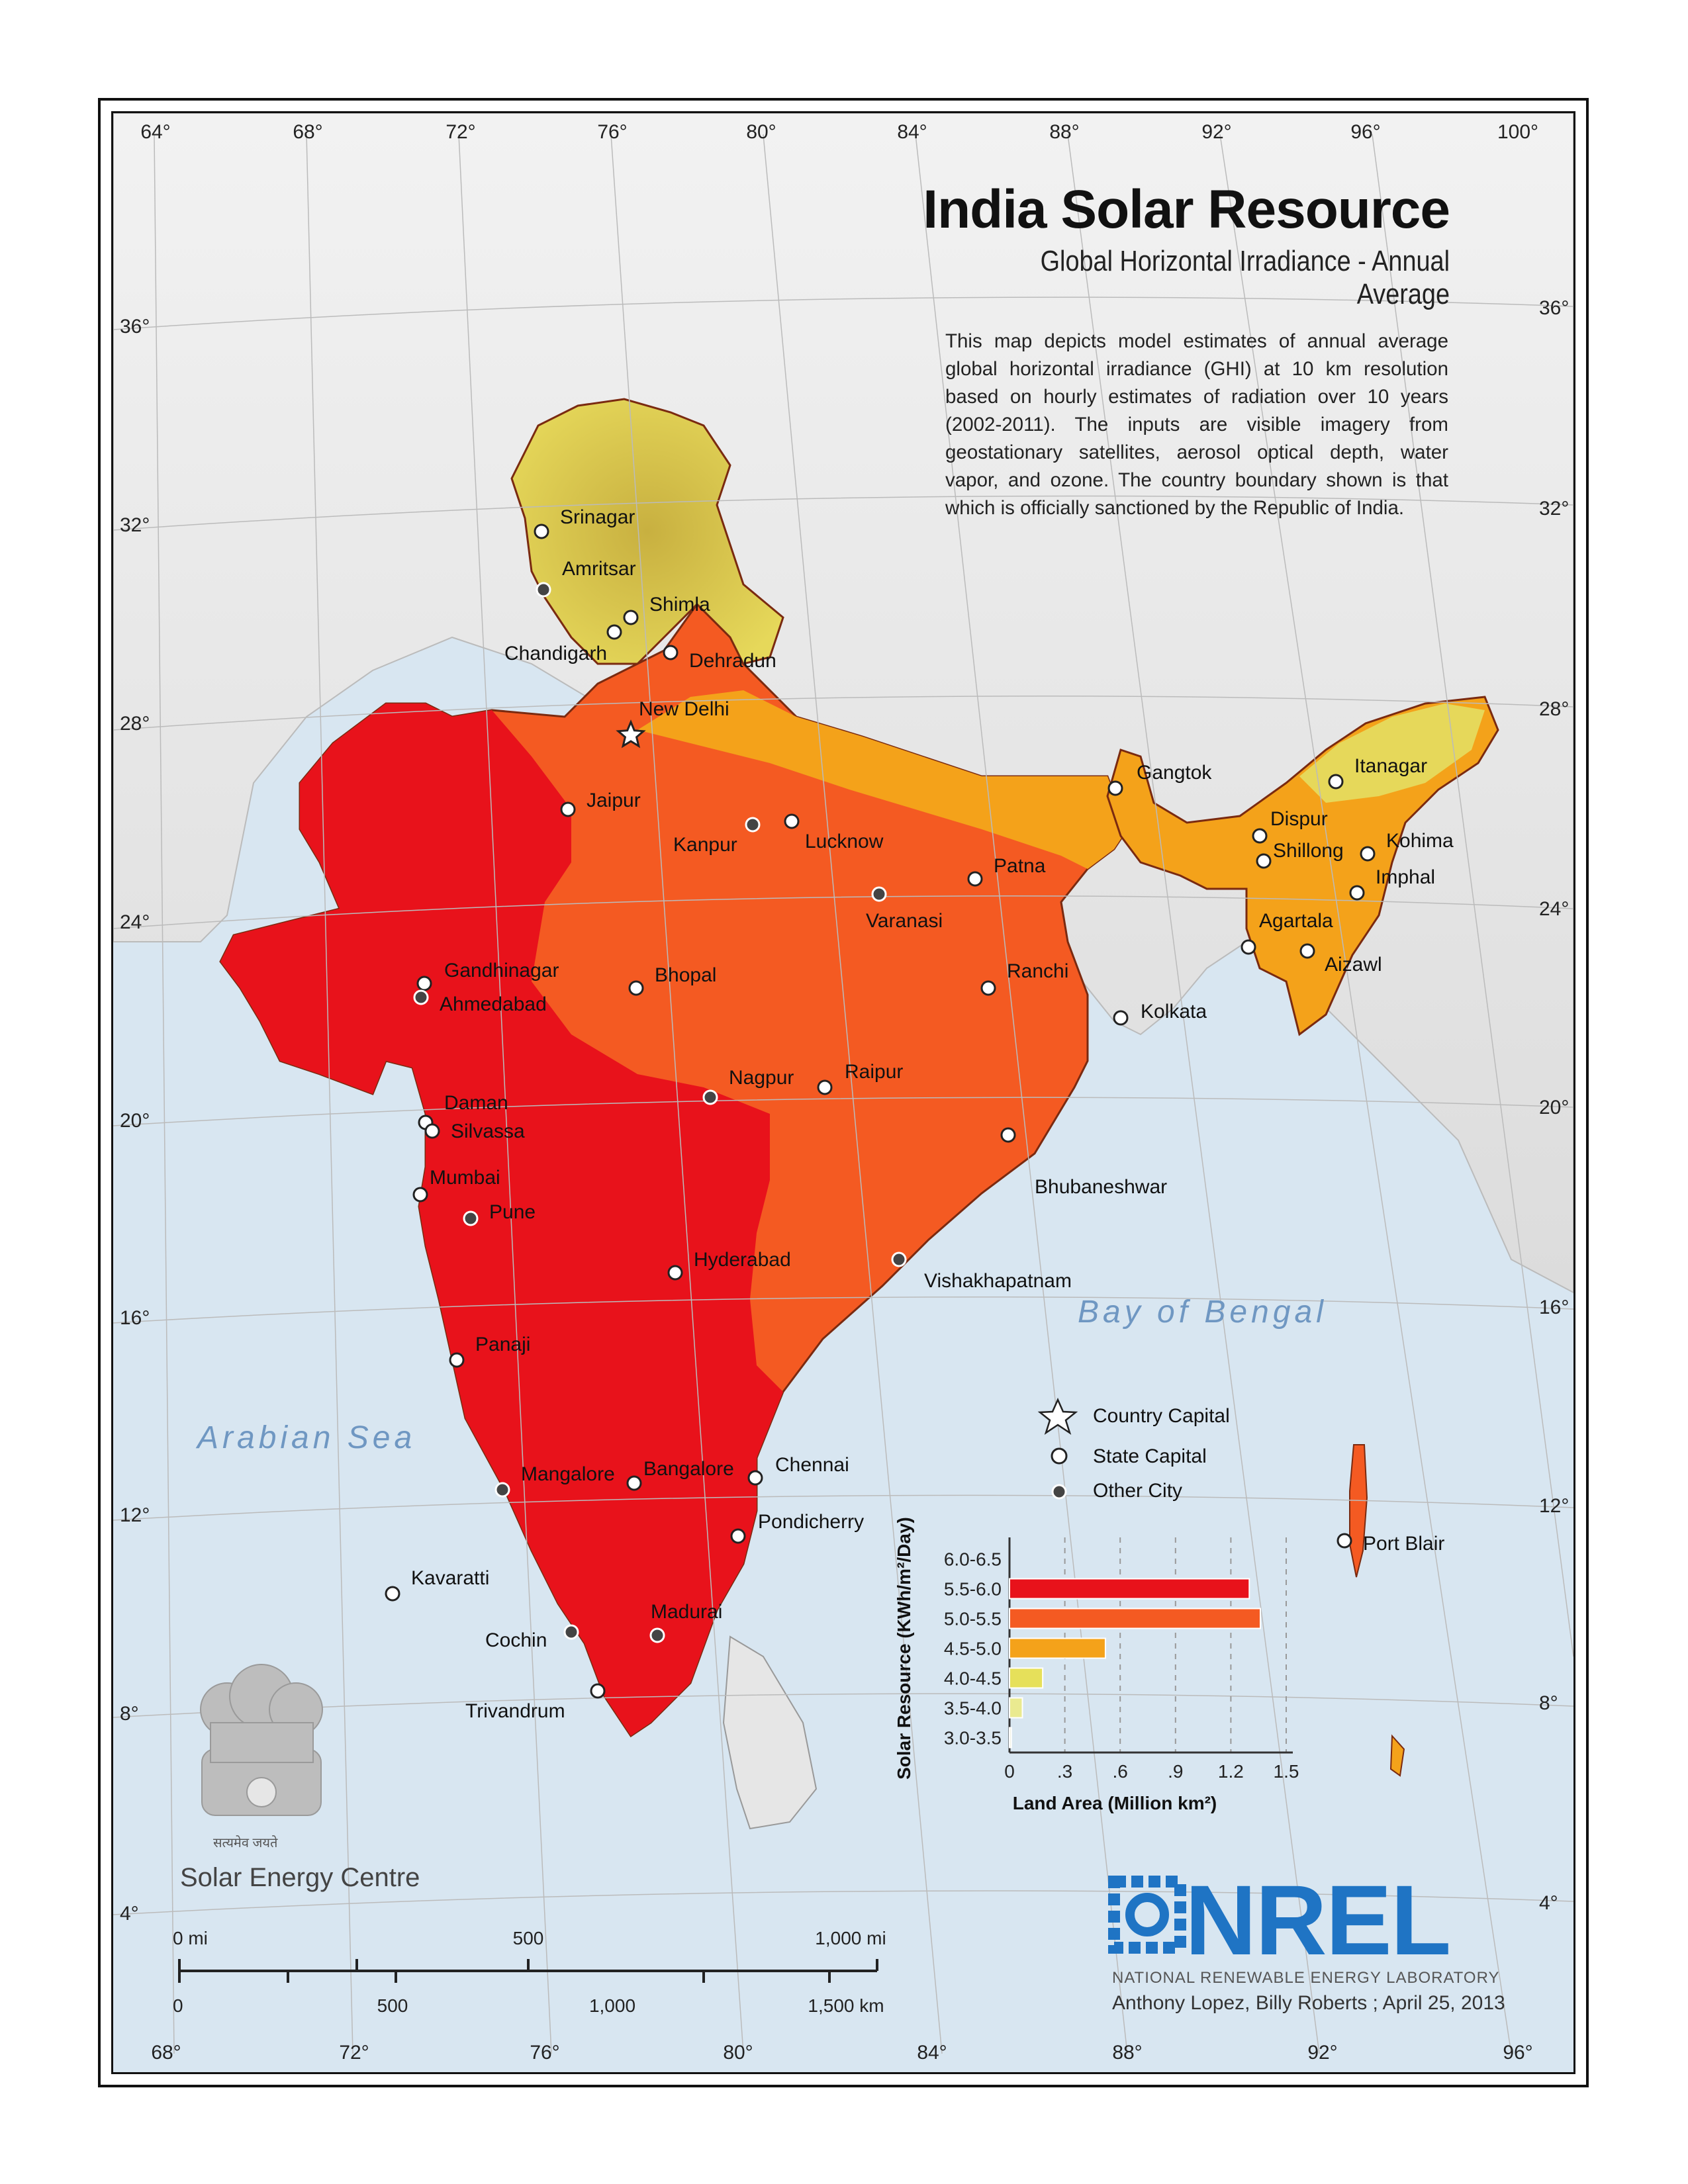  I want to click on city-label: Cochin, so click(516, 1640).